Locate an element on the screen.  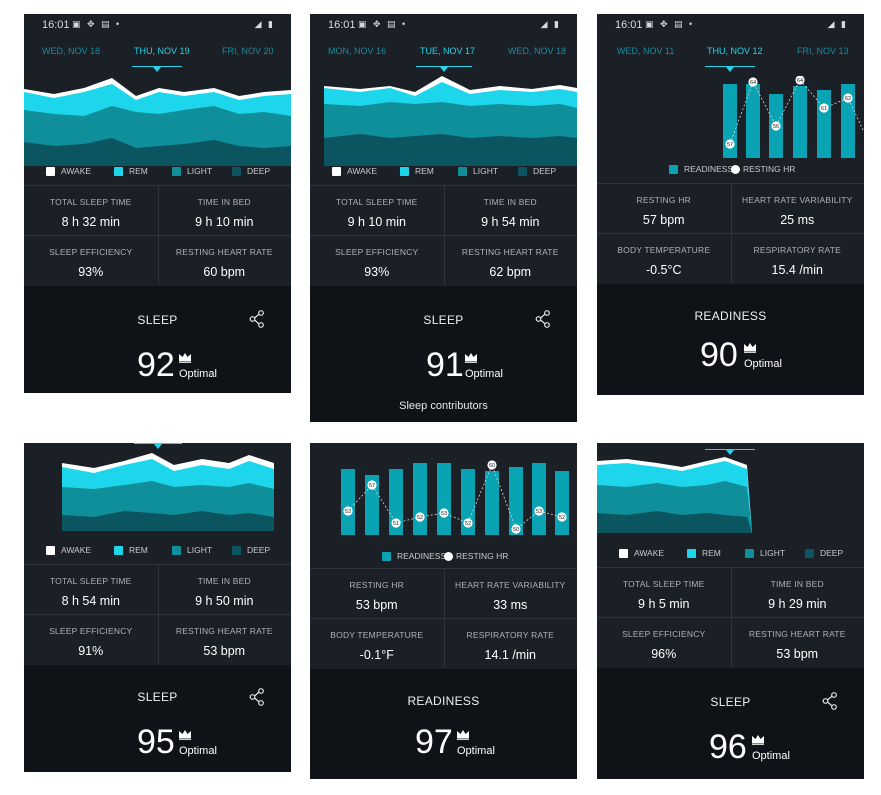
rem-swatch-icon is located at coordinates (118, 171).